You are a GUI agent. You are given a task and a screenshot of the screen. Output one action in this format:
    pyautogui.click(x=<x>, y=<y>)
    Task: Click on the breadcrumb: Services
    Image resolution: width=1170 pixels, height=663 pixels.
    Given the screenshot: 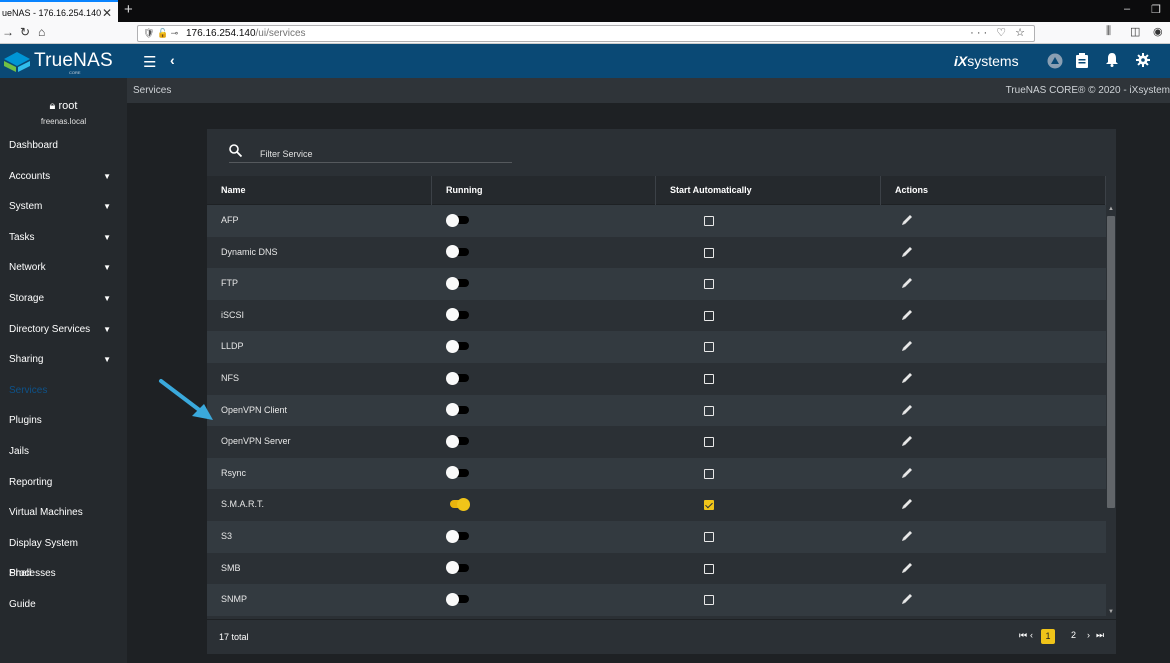 What is the action you would take?
    pyautogui.click(x=152, y=90)
    